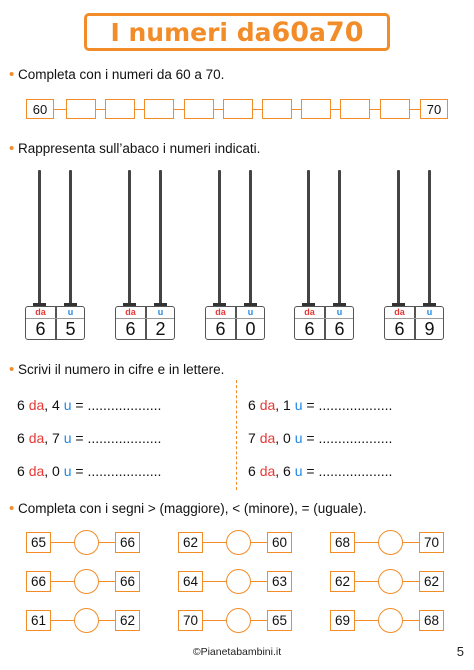  Describe the element at coordinates (236, 435) in the screenshot. I see `column-separator` at that location.